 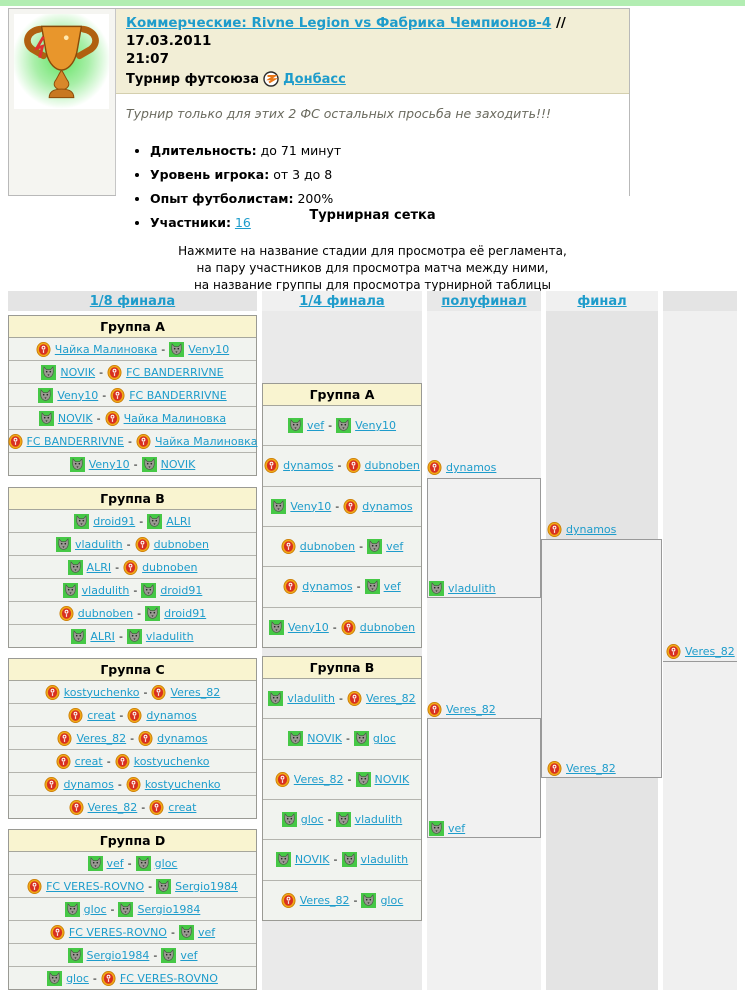 What do you see at coordinates (132, 738) in the screenshot?
I see `match-row: Veres_82- dynamos` at bounding box center [132, 738].